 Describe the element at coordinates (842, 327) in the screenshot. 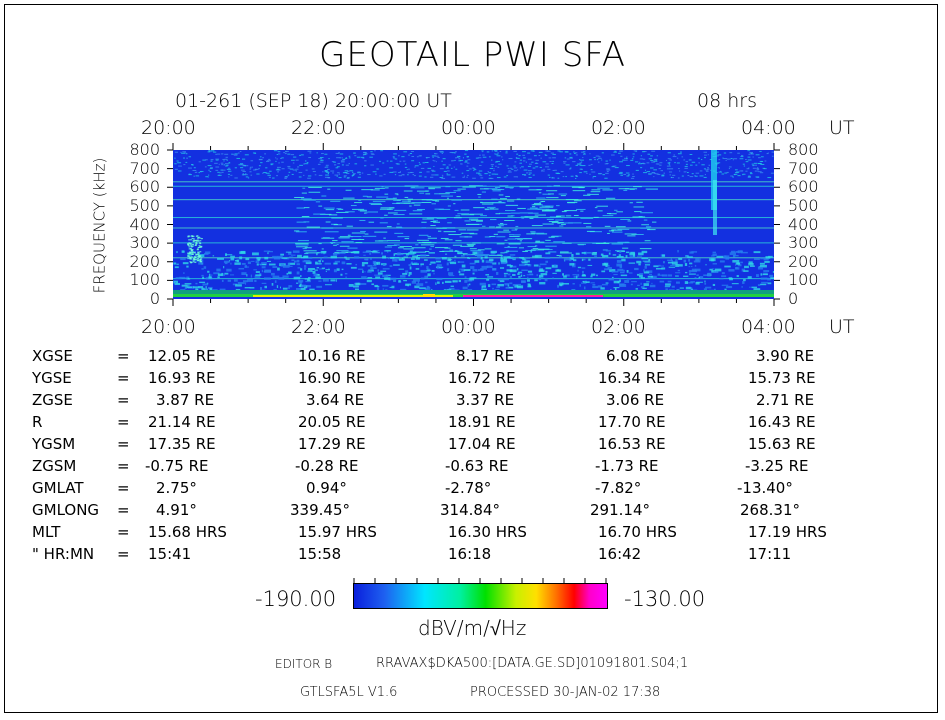

I see `x-unit-bottom: UT` at that location.